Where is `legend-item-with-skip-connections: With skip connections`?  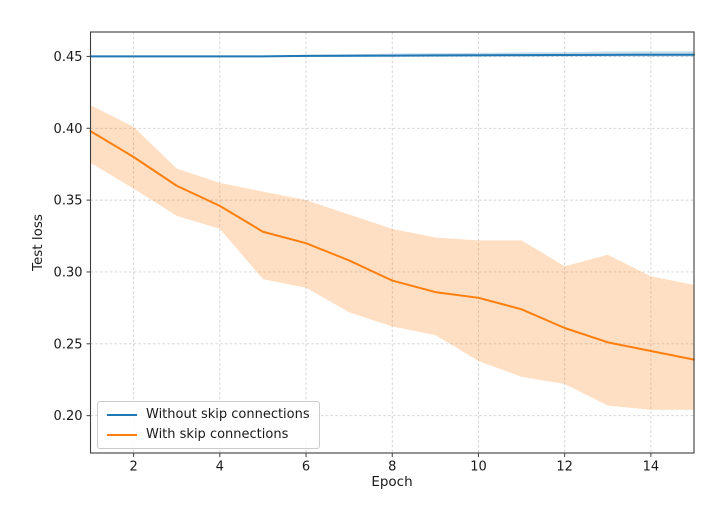 legend-item-with-skip-connections: With skip connections is located at coordinates (208, 435).